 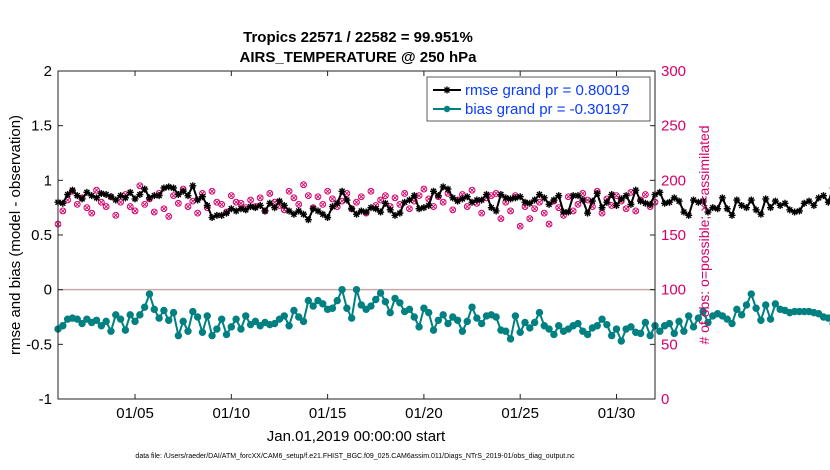 I want to click on legend-box, so click(x=538, y=99).